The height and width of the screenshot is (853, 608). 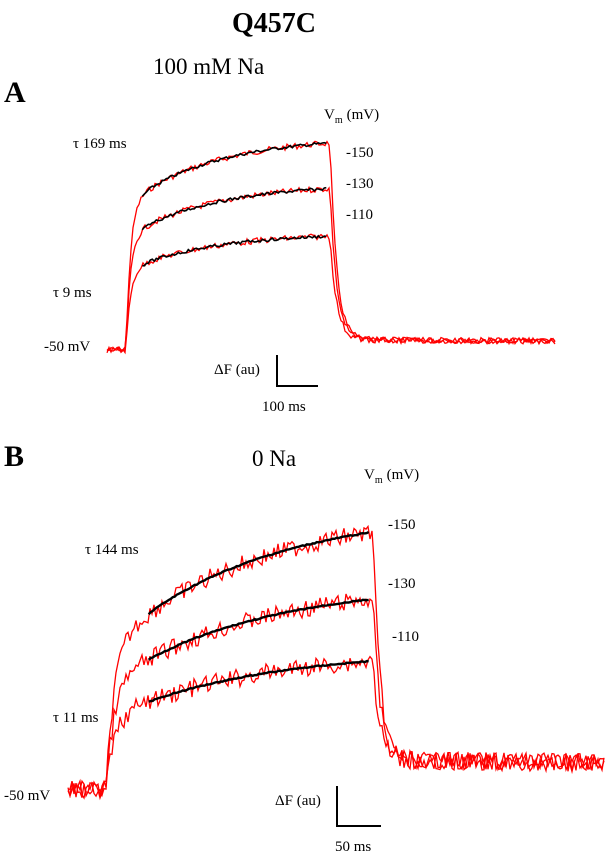 What do you see at coordinates (14, 456) in the screenshot?
I see `panel-b-letter: B` at bounding box center [14, 456].